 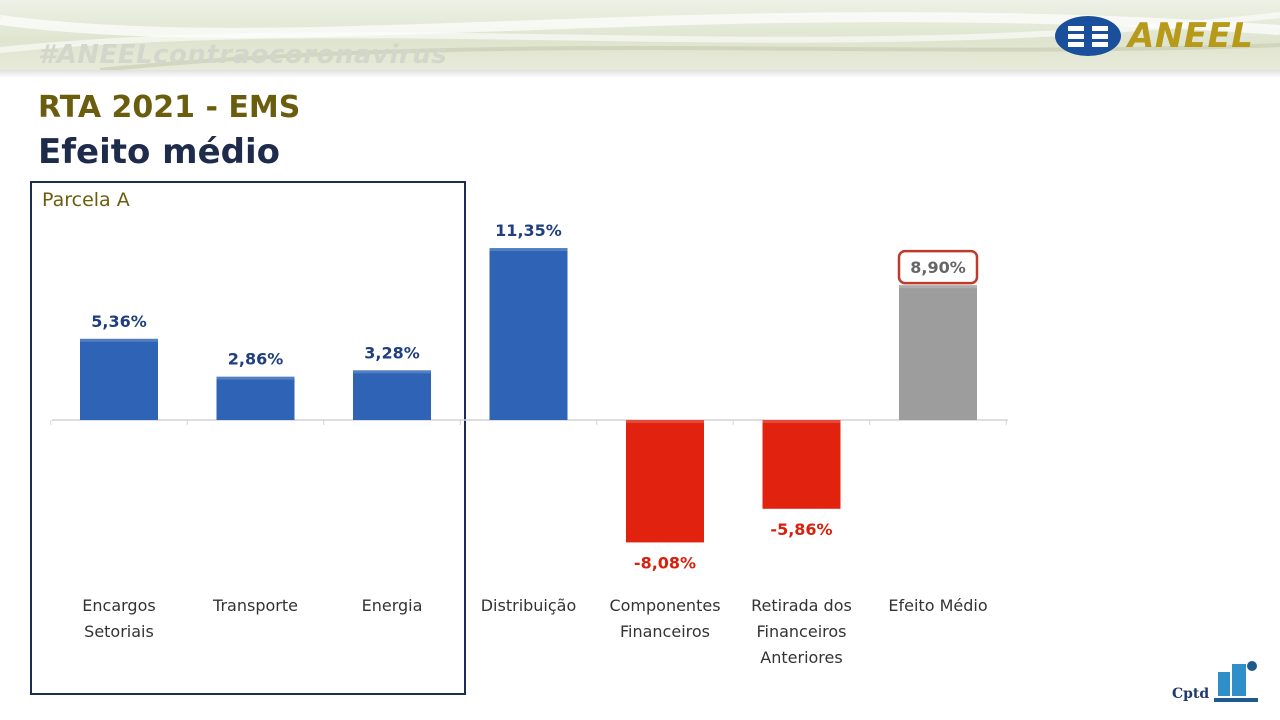 What do you see at coordinates (243, 55) in the screenshot?
I see `hashtag-text: #ANEELcontraocoronavirus` at bounding box center [243, 55].